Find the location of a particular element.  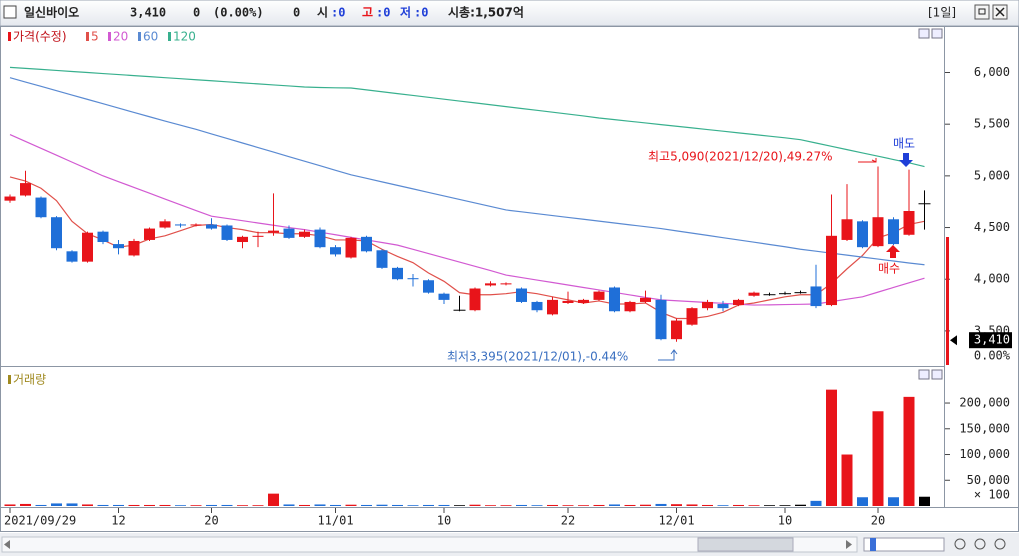

scroll-right is located at coordinates (849, 544).